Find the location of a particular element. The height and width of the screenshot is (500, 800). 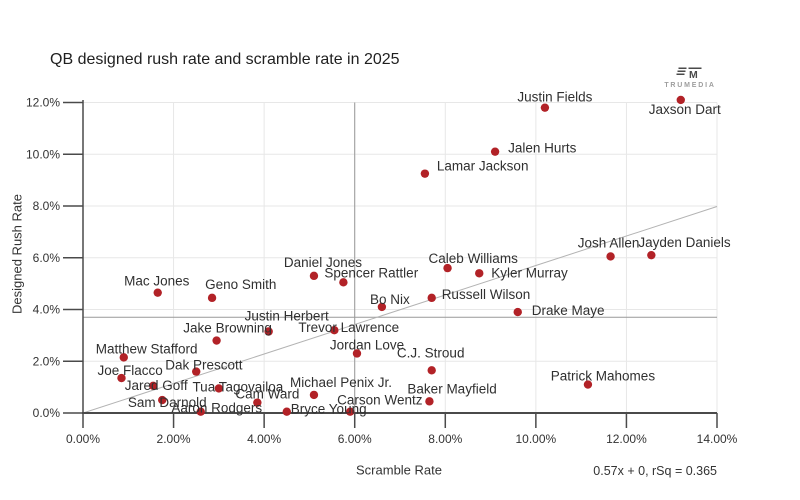

data-point-daniel-jones is located at coordinates (314, 276).